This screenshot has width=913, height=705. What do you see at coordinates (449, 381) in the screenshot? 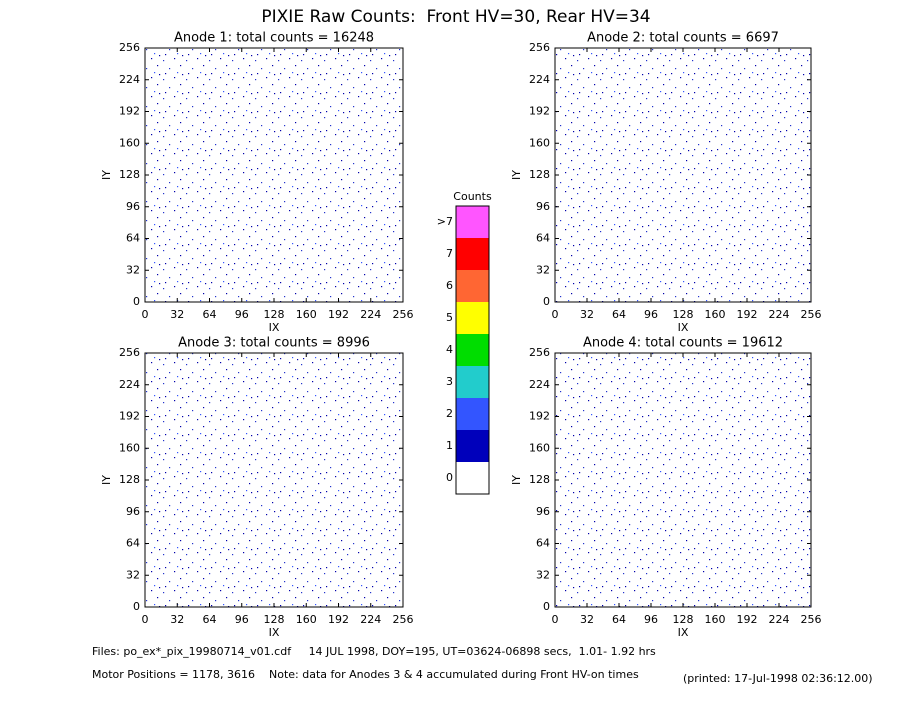
I see `colorbar-label: 3` at bounding box center [449, 381].